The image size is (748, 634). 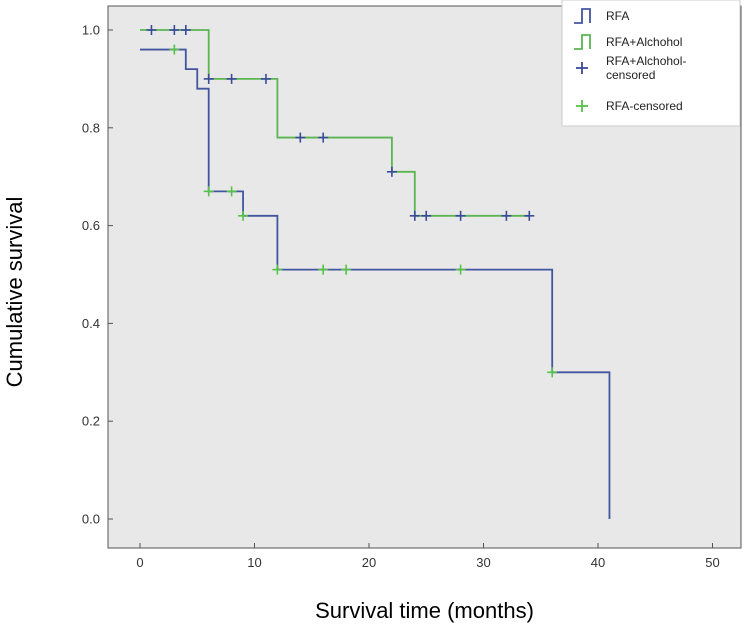 I want to click on legend-item-rfa-alchohol-censored: RFA+Alchohol-censored, so click(x=631, y=68).